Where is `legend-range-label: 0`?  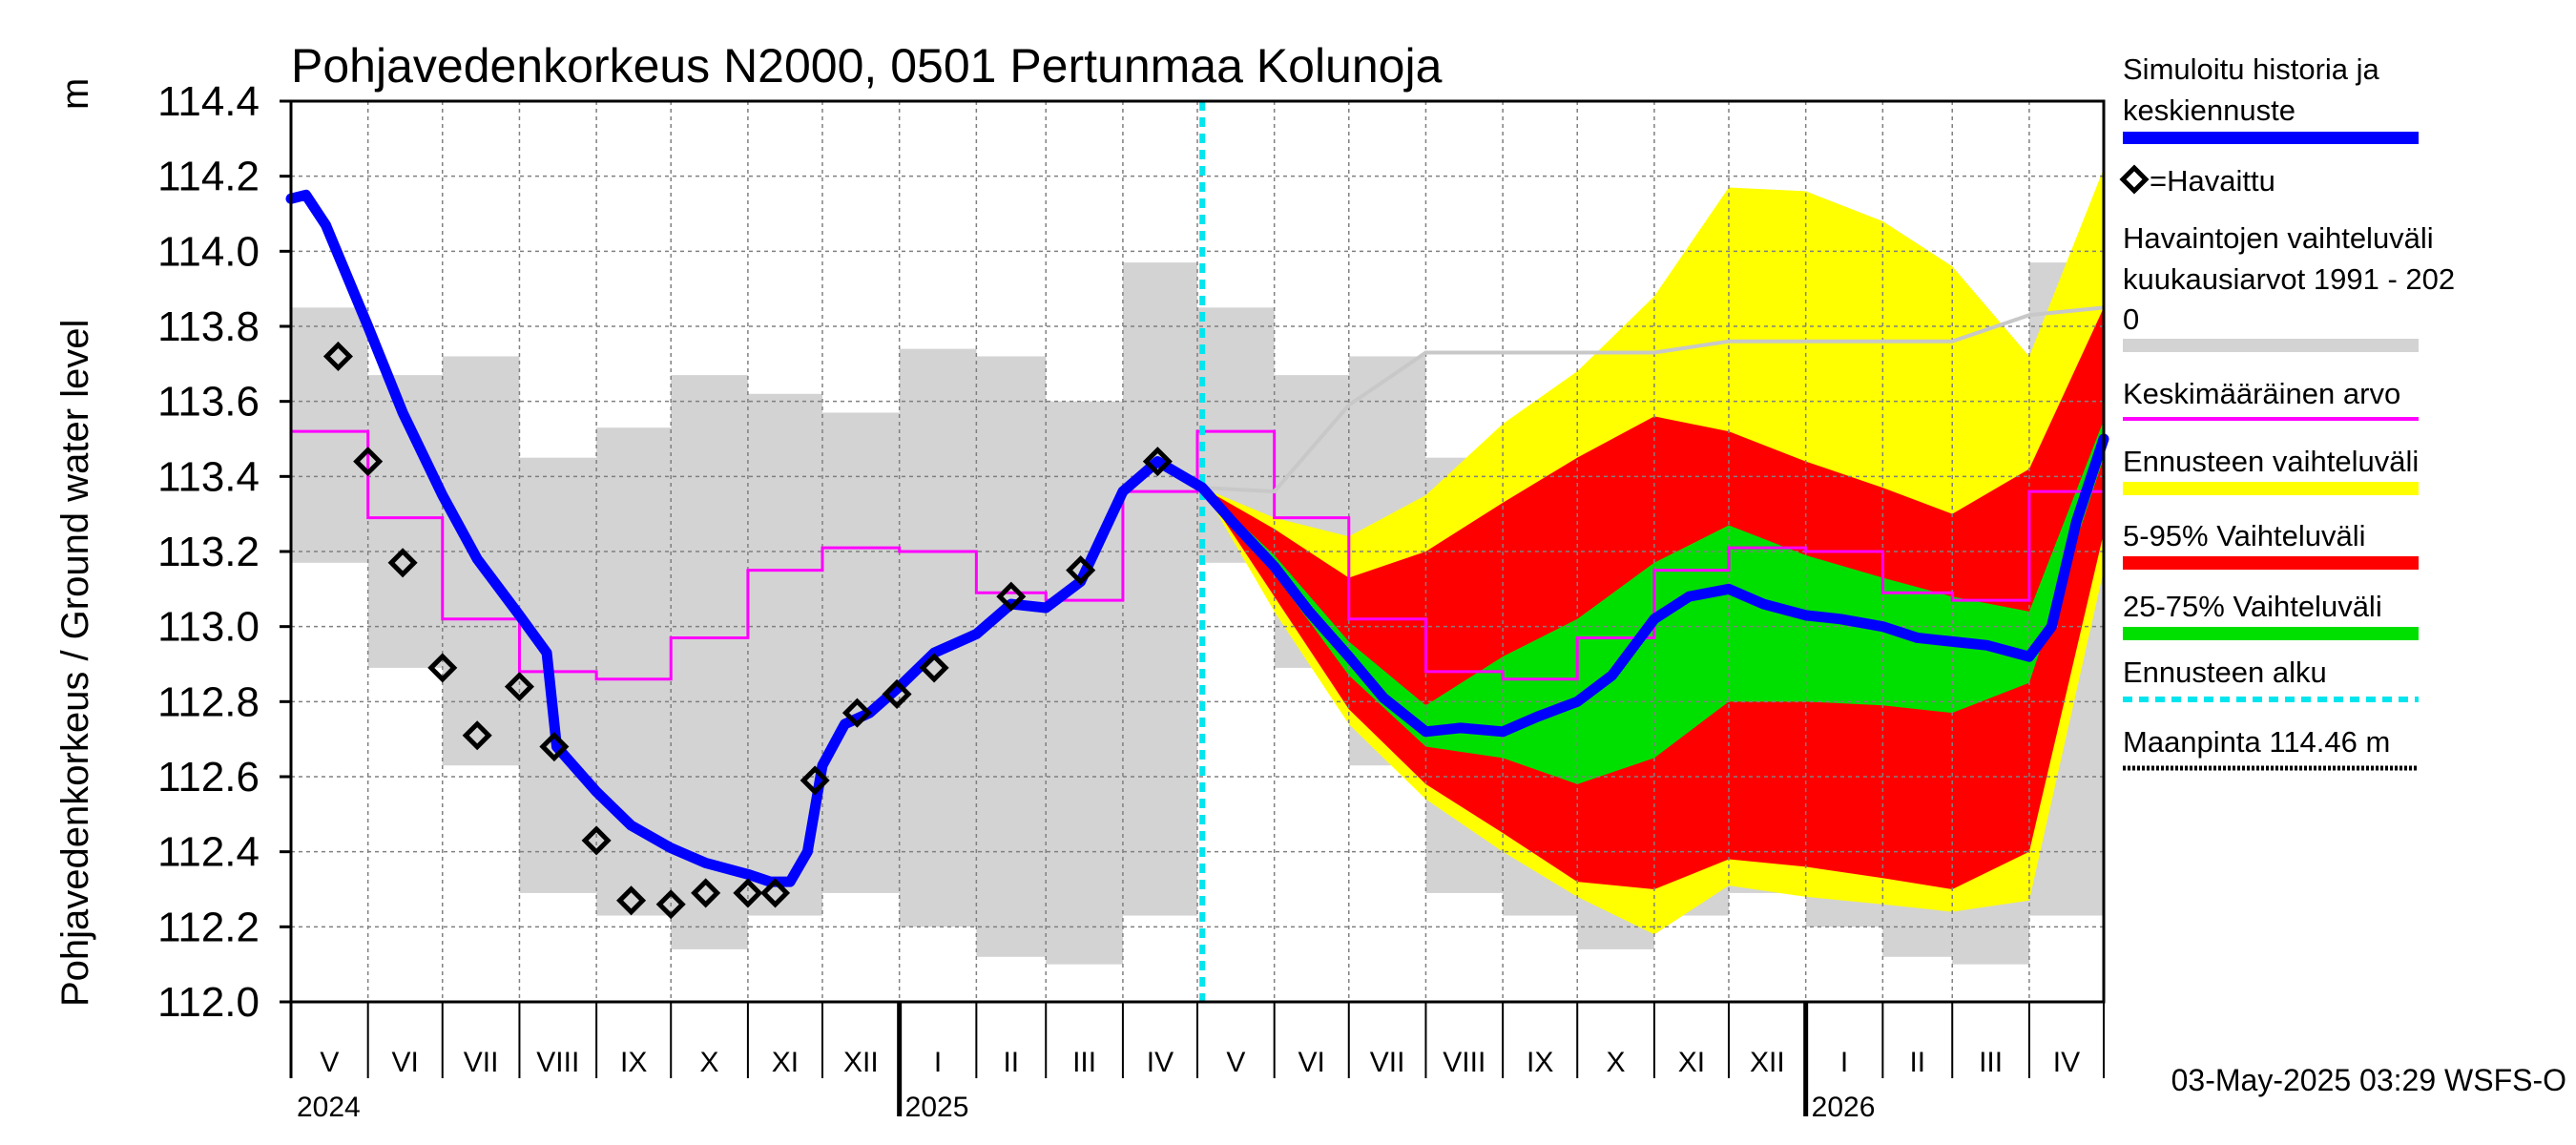 legend-range-label: 0 is located at coordinates (2131, 319).